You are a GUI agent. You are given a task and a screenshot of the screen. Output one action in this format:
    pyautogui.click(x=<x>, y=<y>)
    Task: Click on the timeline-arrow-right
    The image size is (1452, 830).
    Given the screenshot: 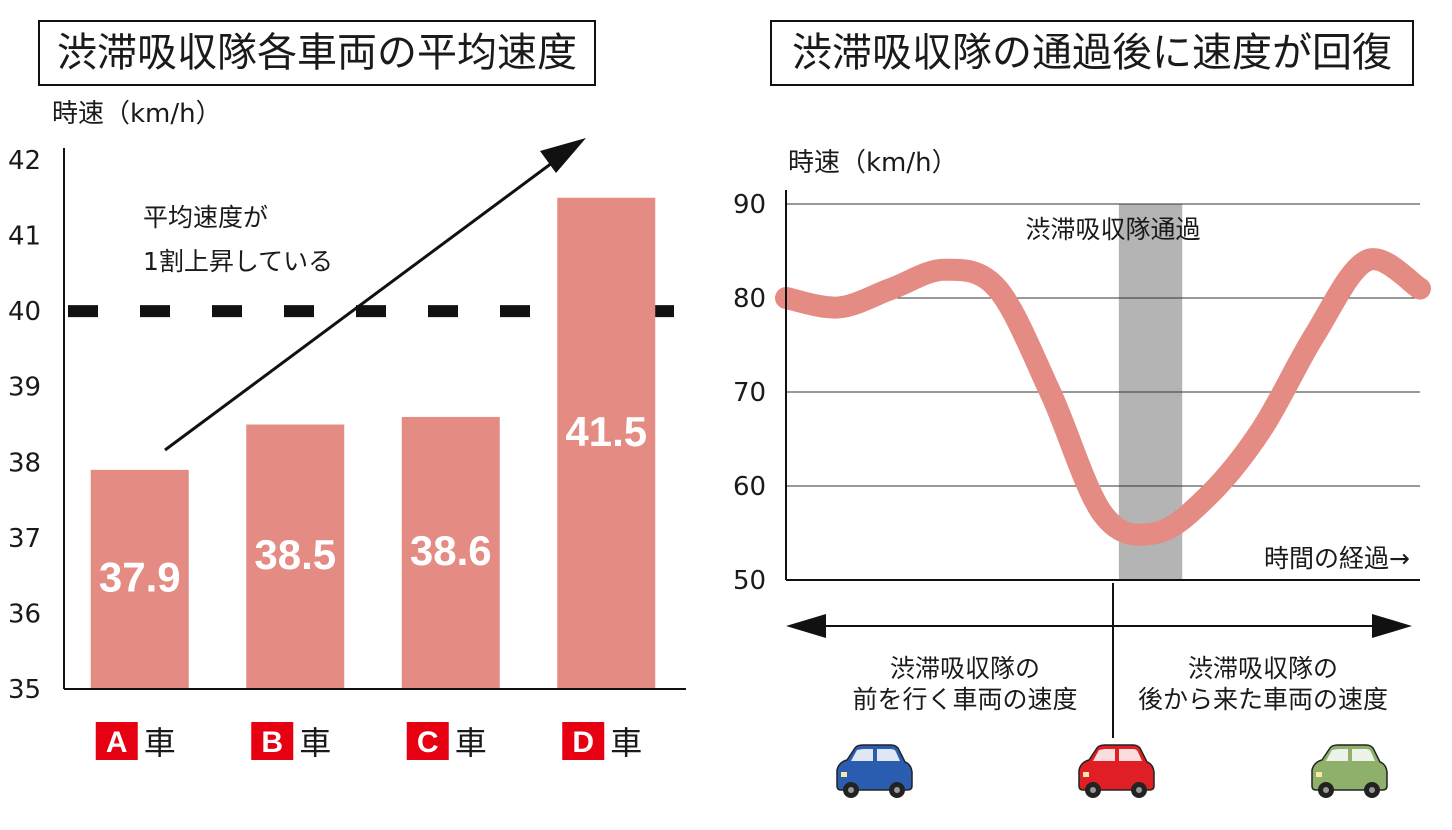 What is the action you would take?
    pyautogui.click(x=1392, y=626)
    